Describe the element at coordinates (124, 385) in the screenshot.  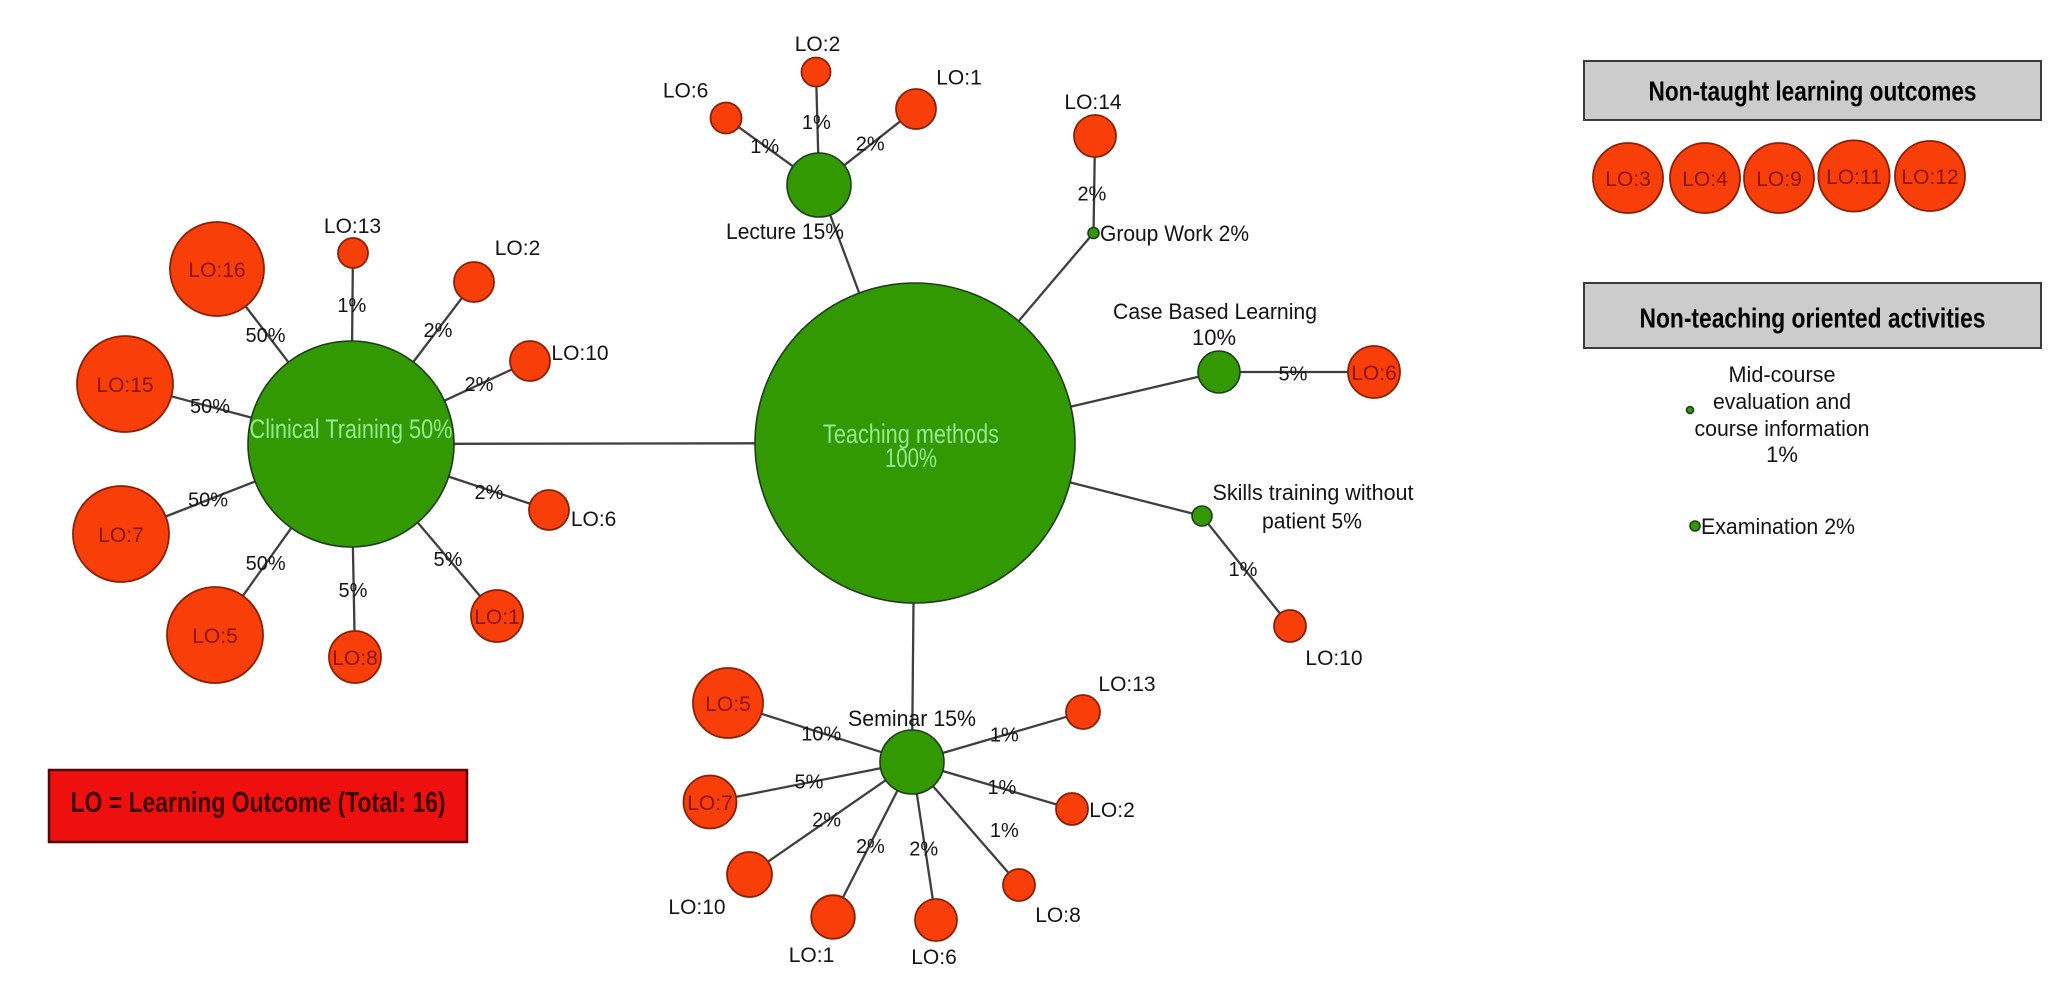
I see `svg-text: LO:15` at that location.